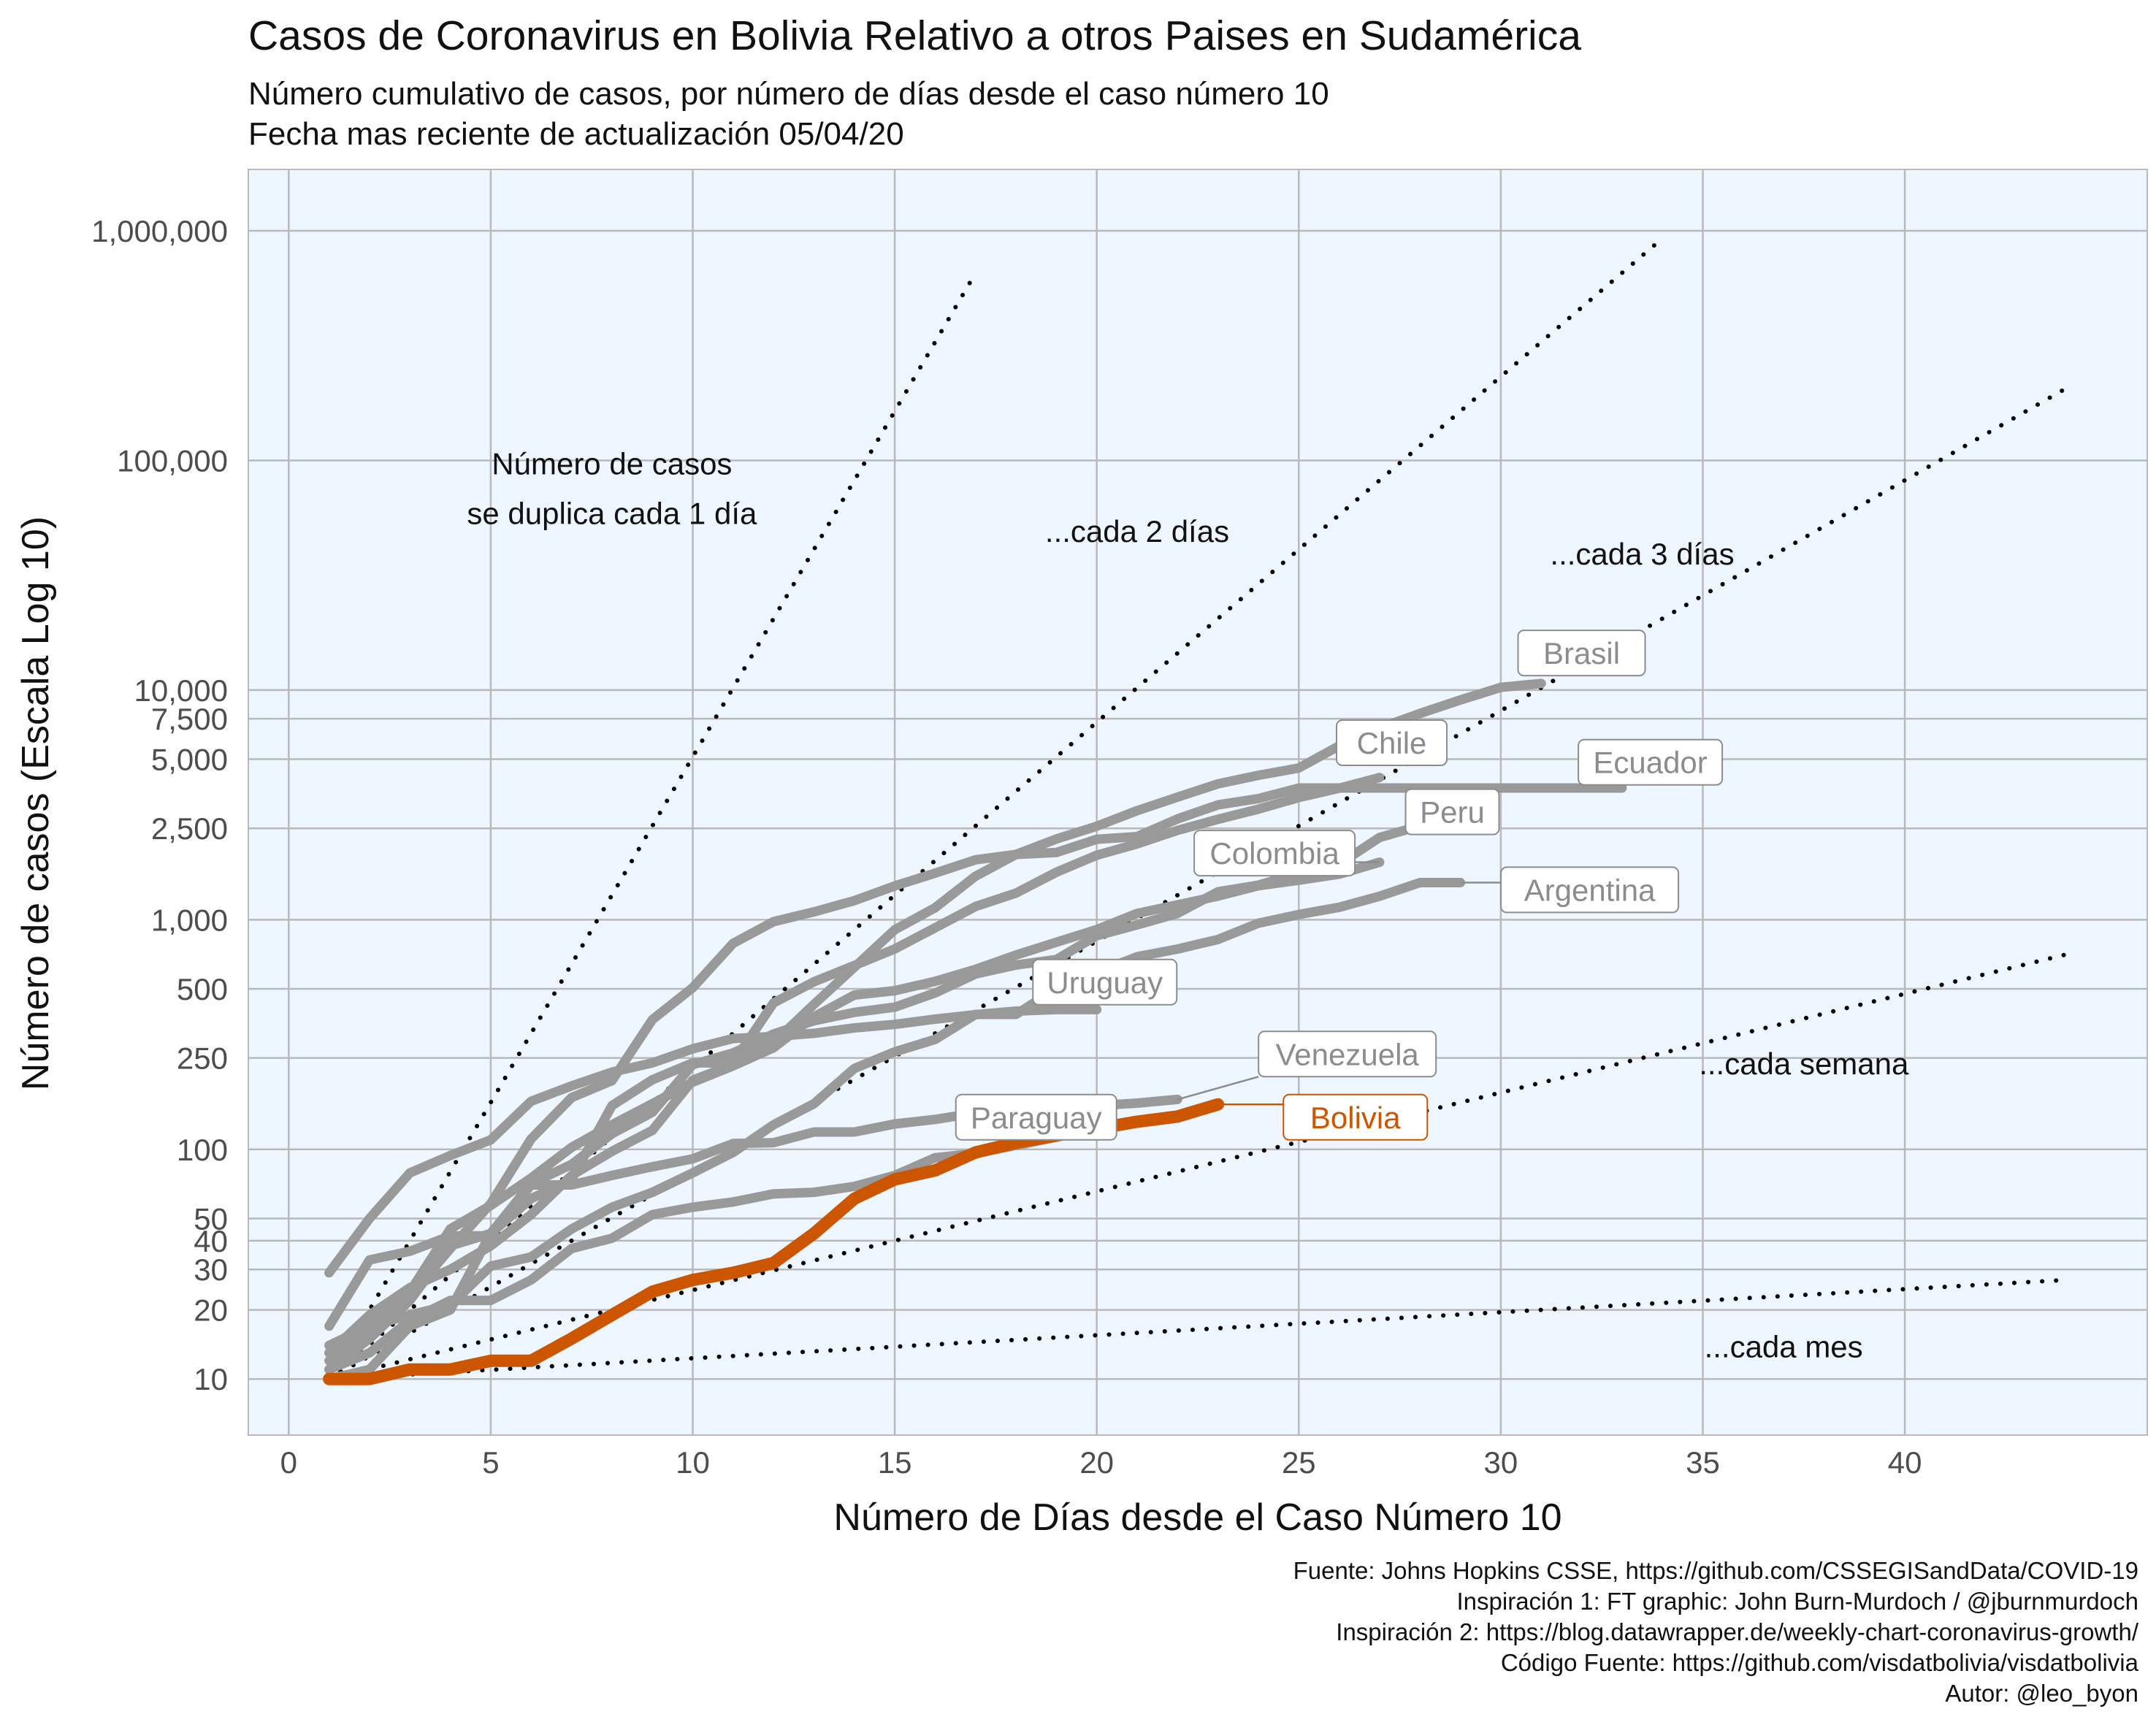 This screenshot has width=2156, height=1725. Describe the element at coordinates (190, 920) in the screenshot. I see `y-tick-label: 1,000` at that location.